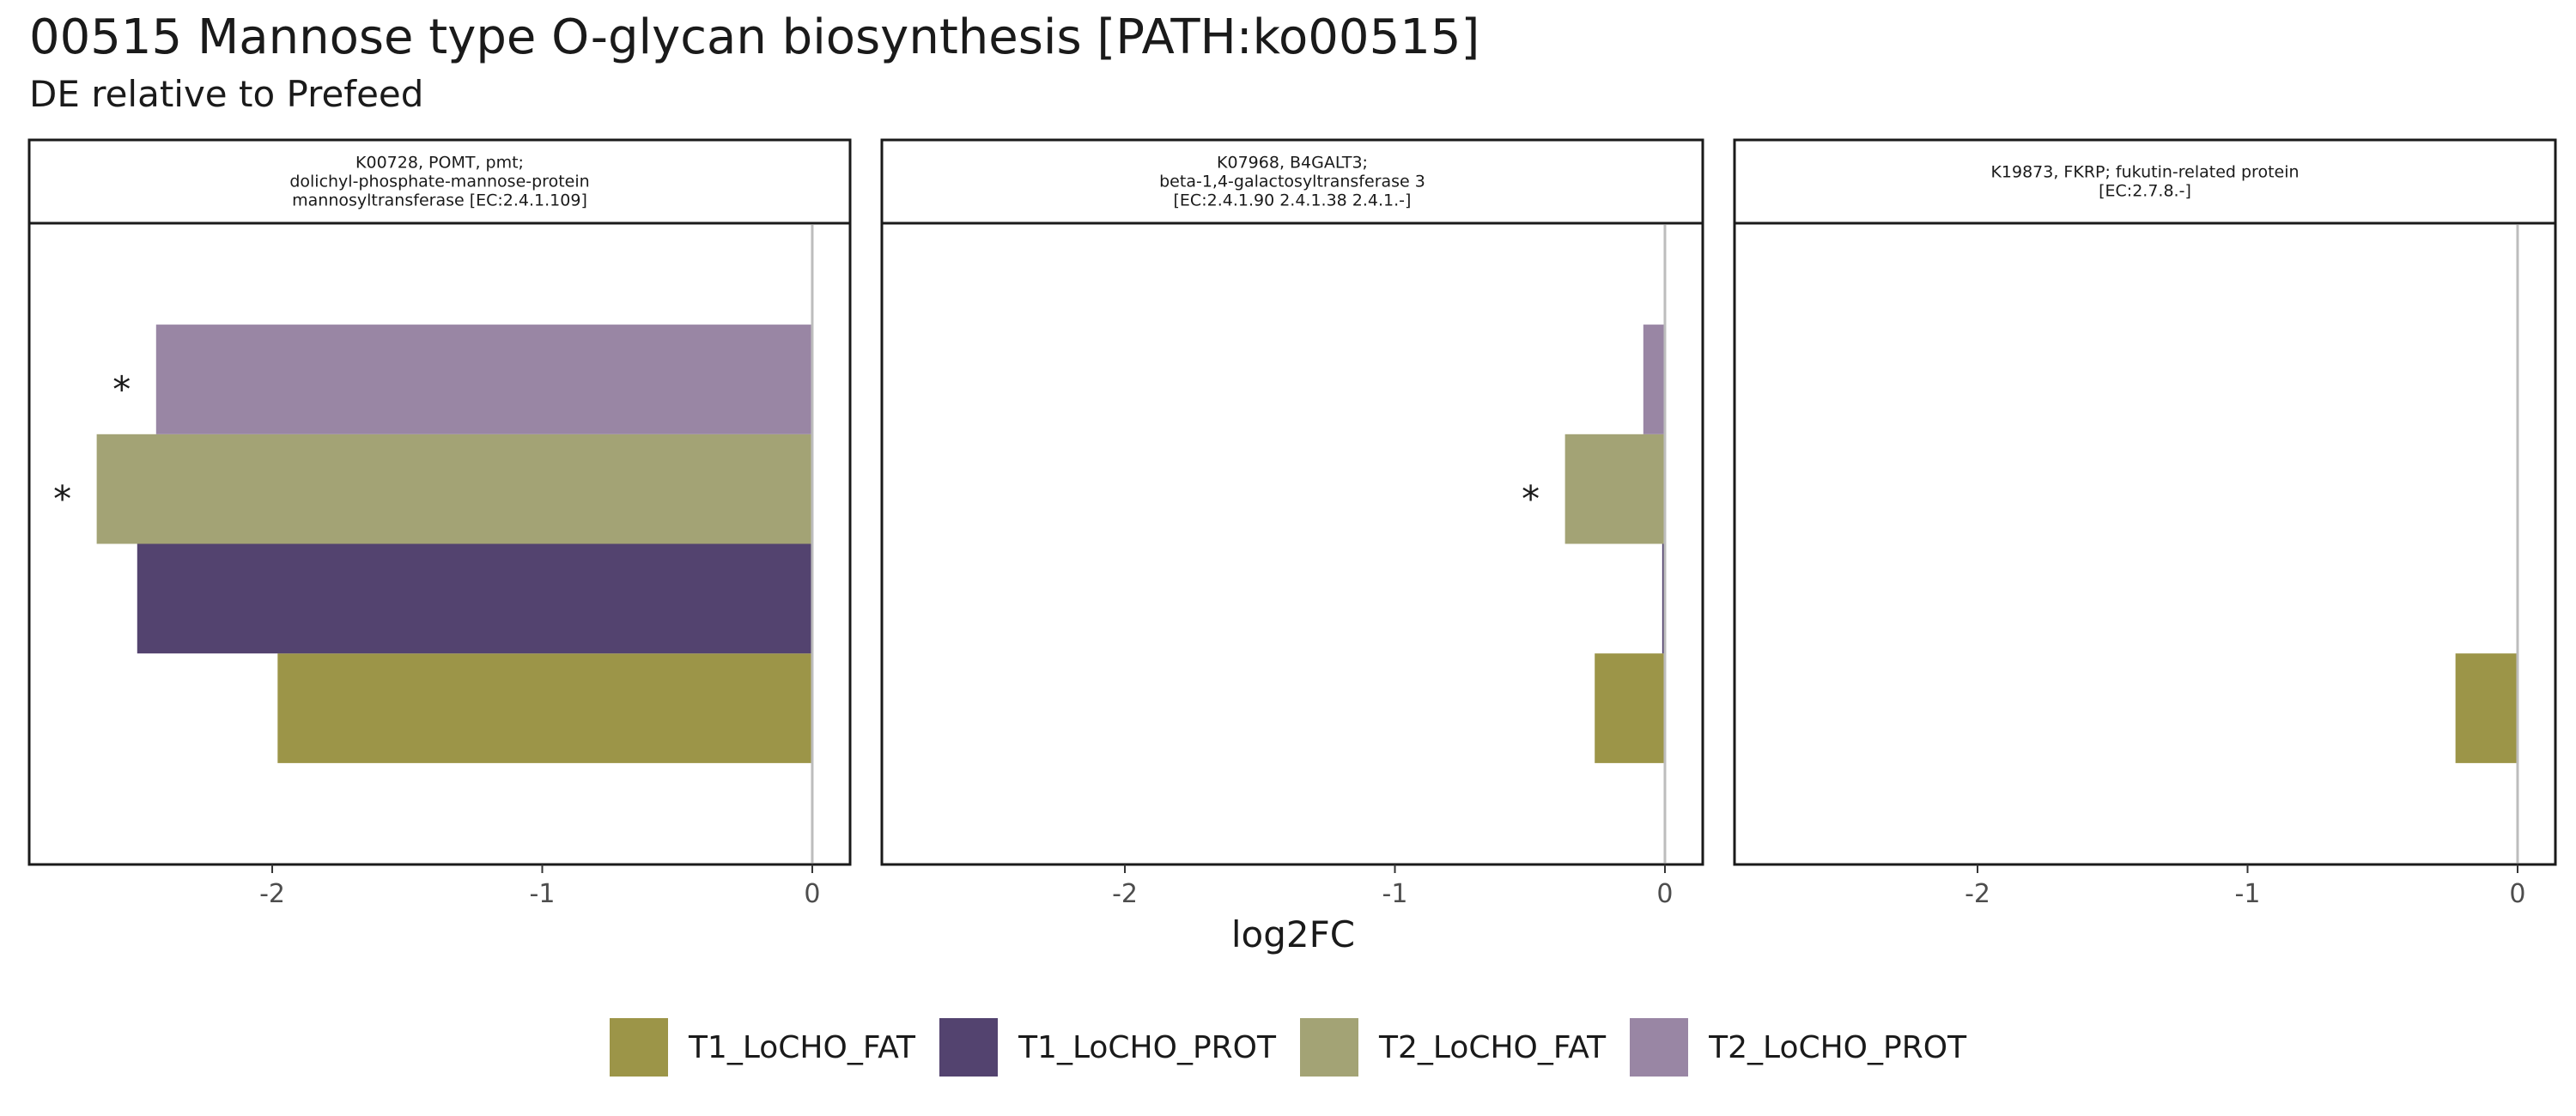 The image size is (2576, 1116). What do you see at coordinates (1838, 1047) in the screenshot?
I see `legend-label: T2_LoCHO_PROT` at bounding box center [1838, 1047].